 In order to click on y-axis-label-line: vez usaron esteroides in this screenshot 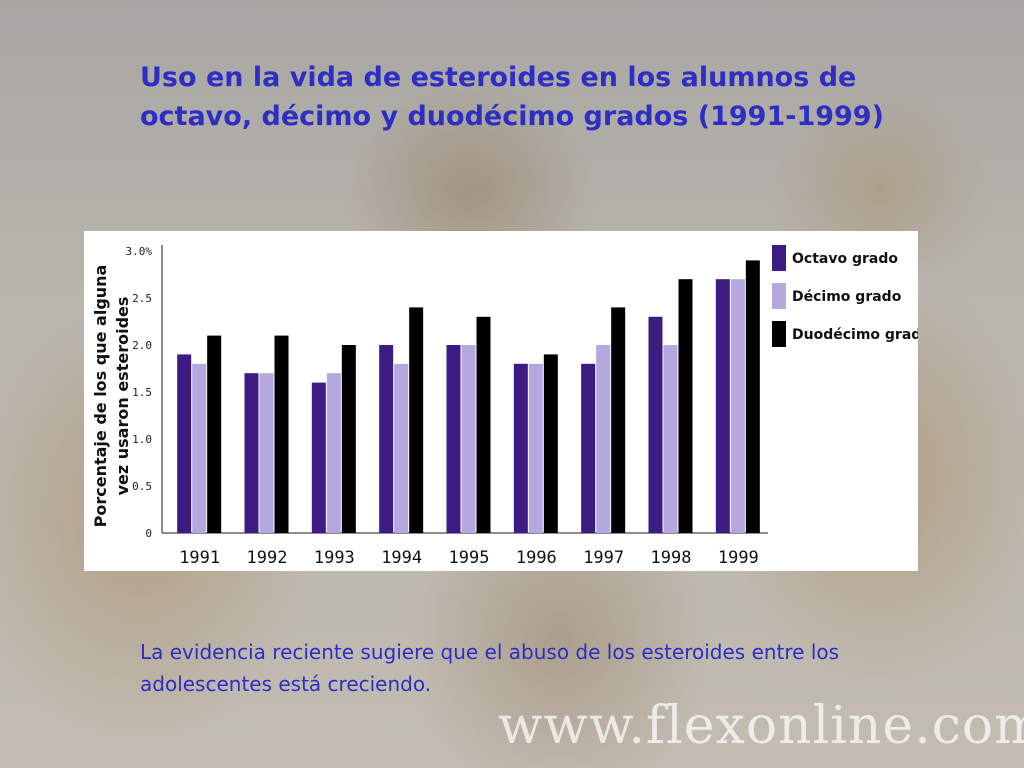, I will do `click(122, 396)`.